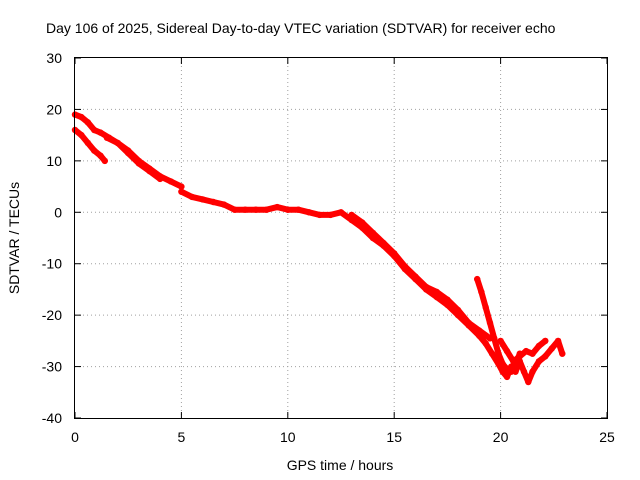  What do you see at coordinates (52, 264) in the screenshot?
I see `y-tick-label: -10` at bounding box center [52, 264].